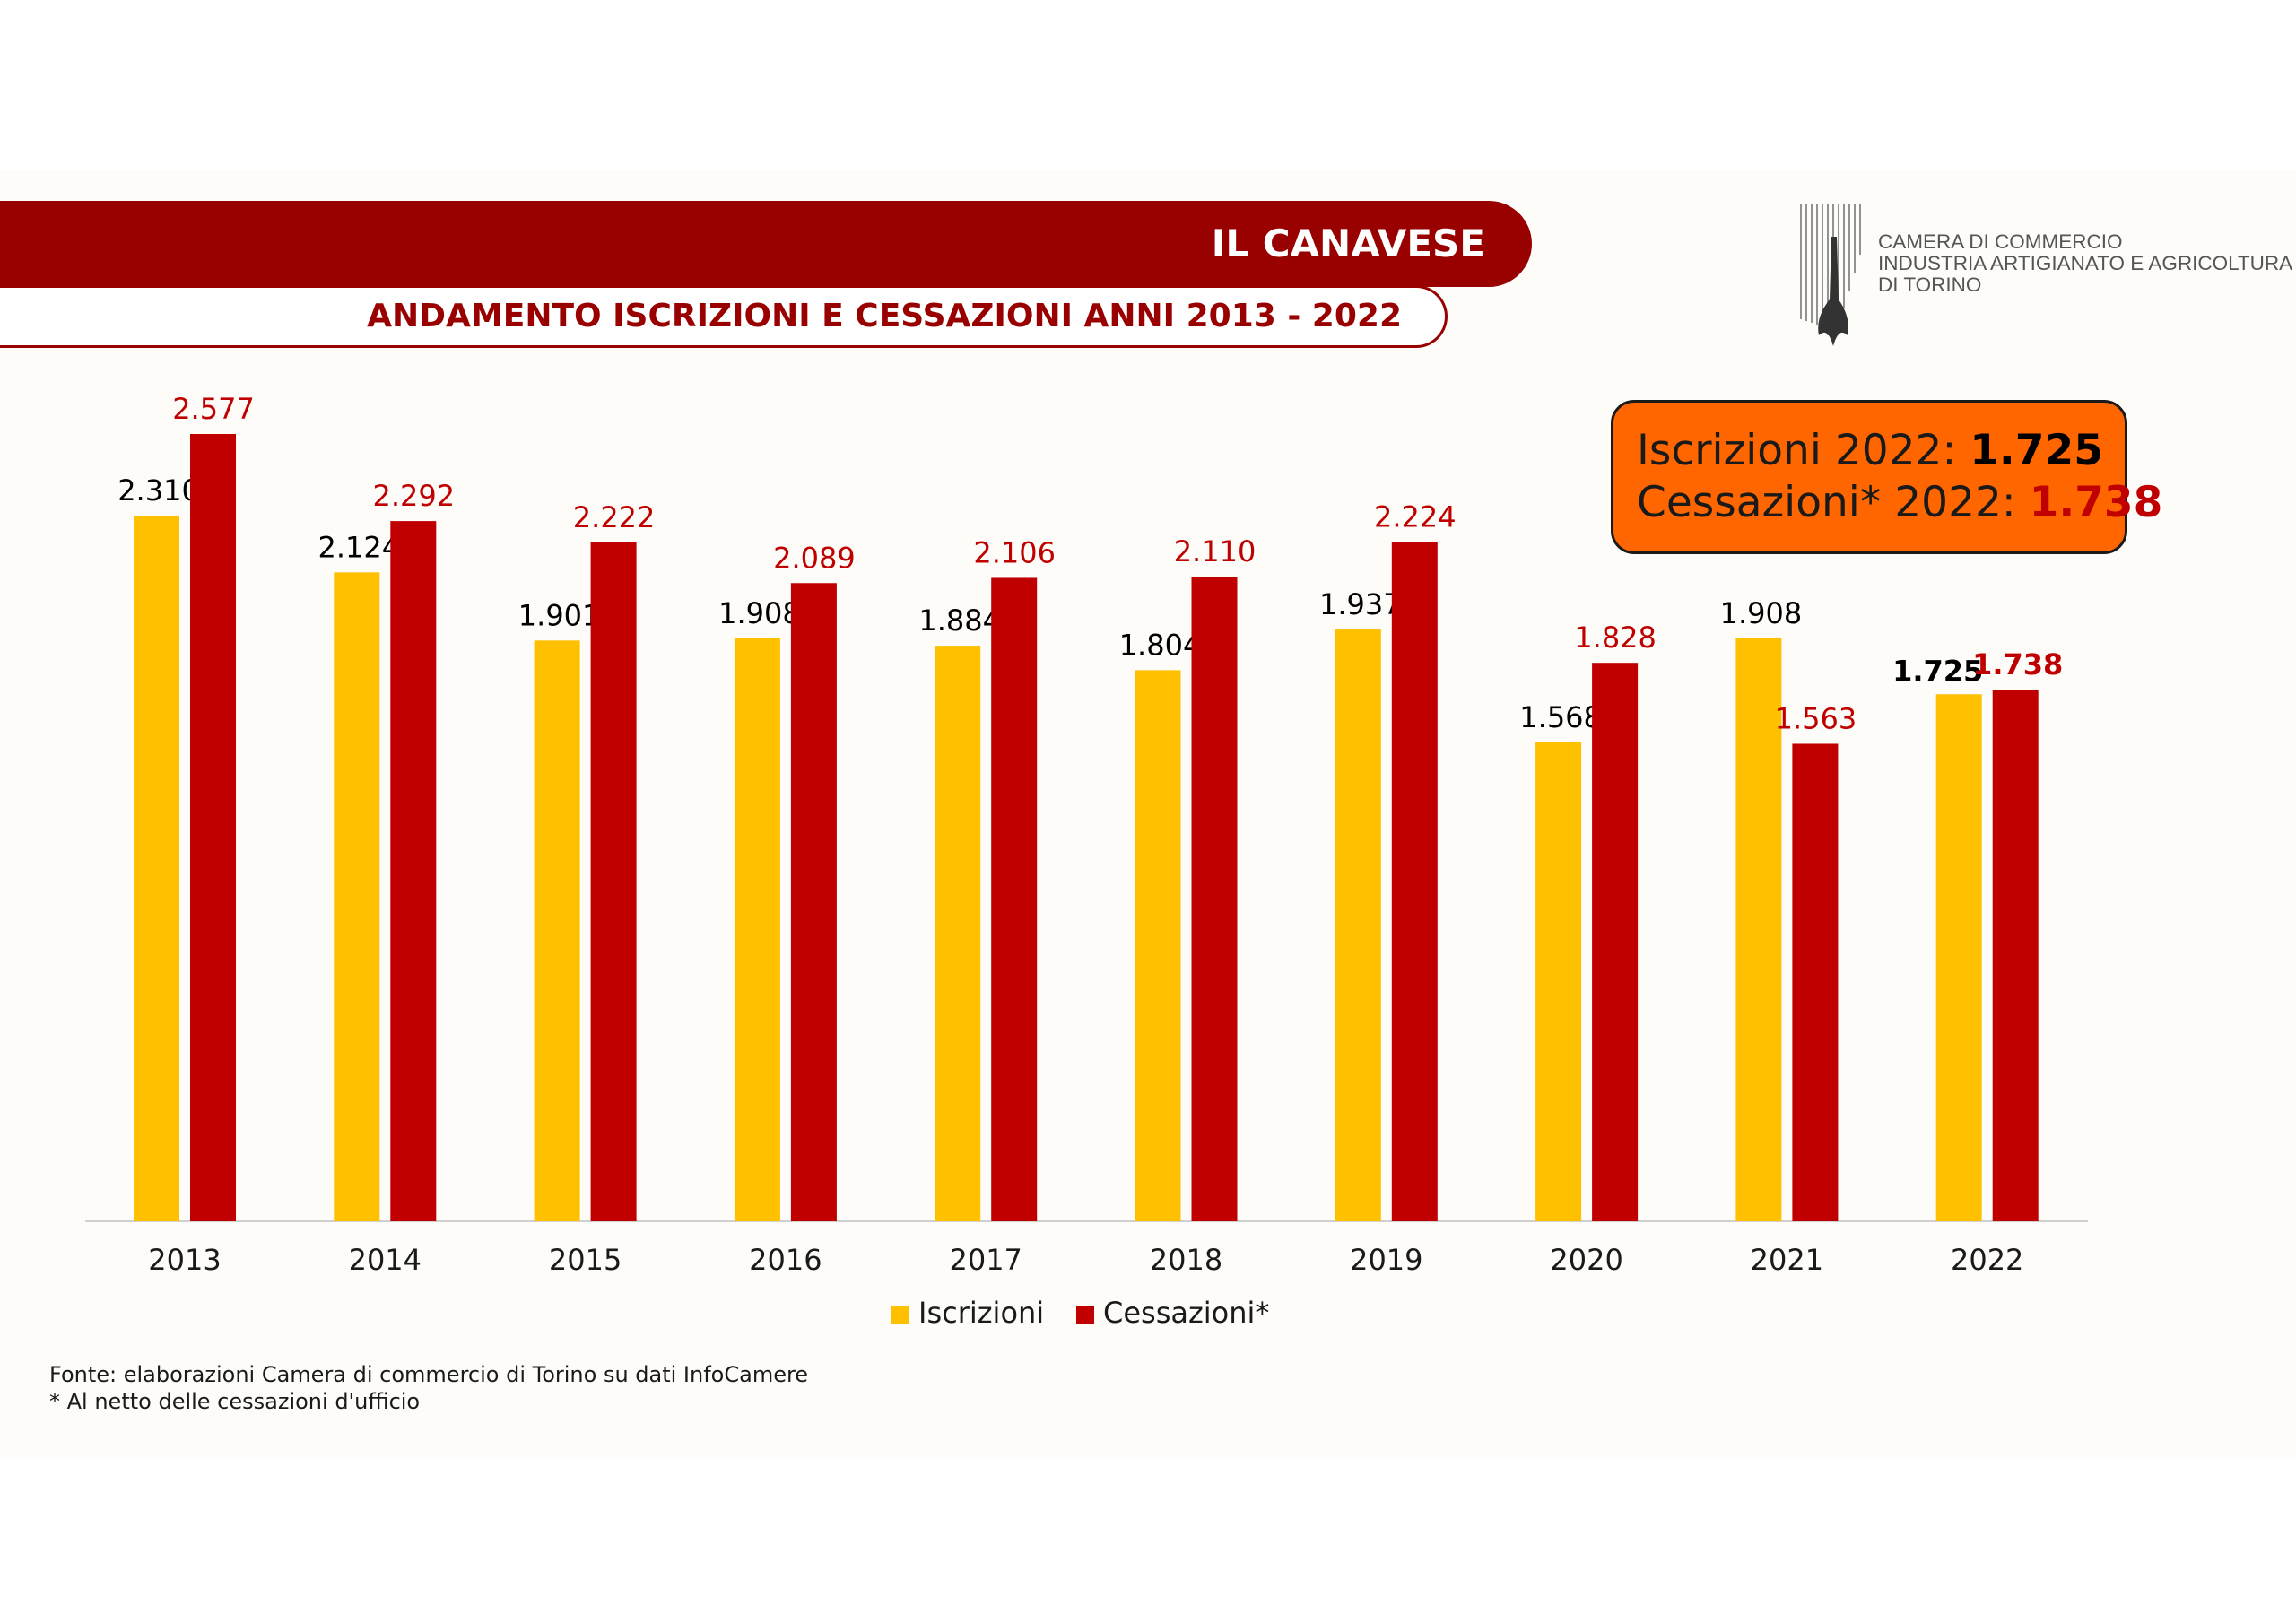  What do you see at coordinates (1803, 450) in the screenshot?
I see `callout-iscrizioni-label: Iscrizioni 2022:` at bounding box center [1803, 450].